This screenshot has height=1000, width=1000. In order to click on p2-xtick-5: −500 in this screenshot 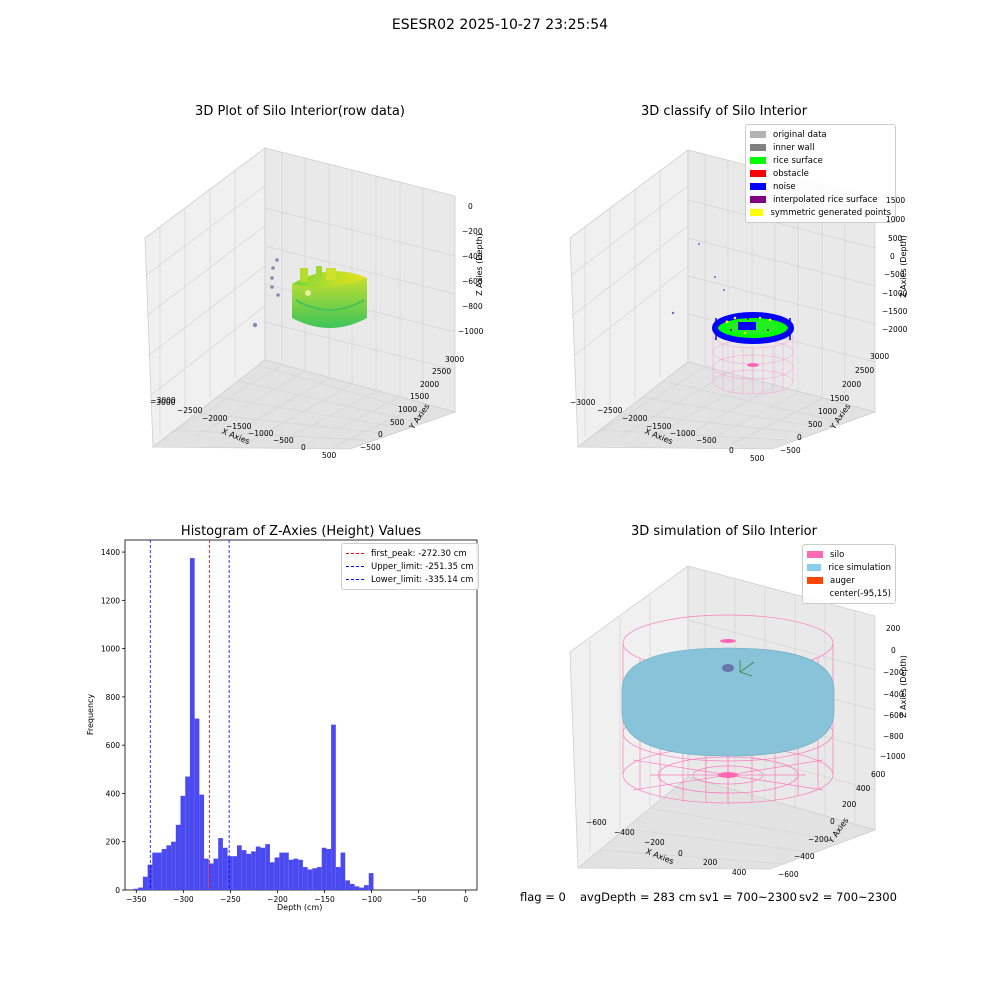, I will do `click(706, 440)`.